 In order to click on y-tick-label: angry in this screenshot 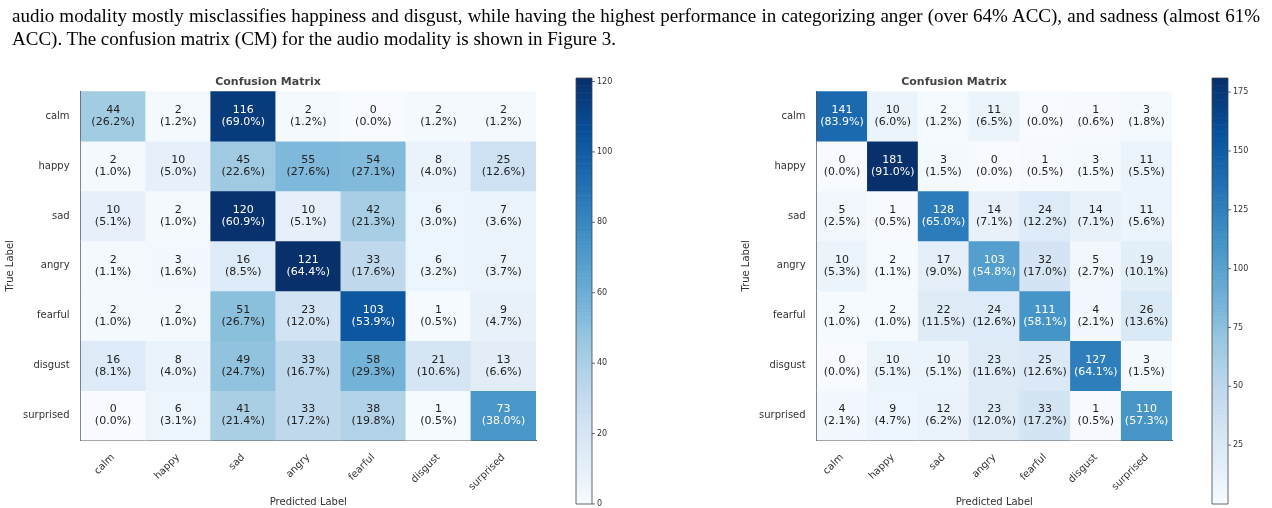, I will do `click(791, 265)`.